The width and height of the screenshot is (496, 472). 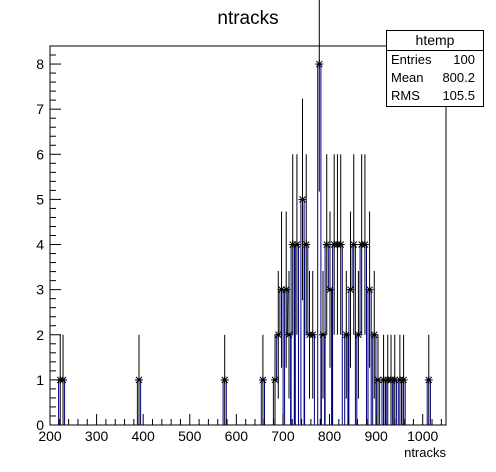 I want to click on x-tick-label: 600, so click(x=237, y=436).